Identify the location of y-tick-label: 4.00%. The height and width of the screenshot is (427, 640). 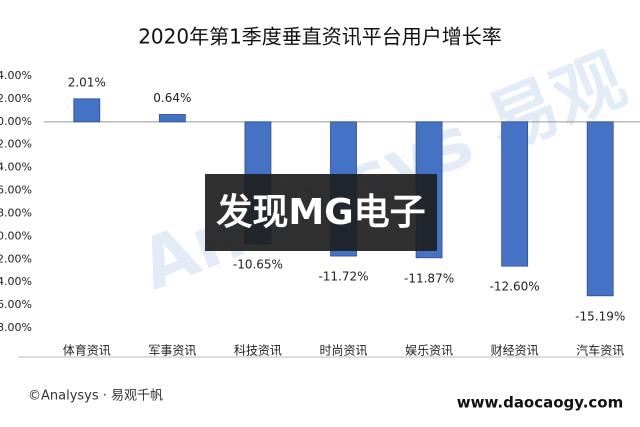
(16, 75).